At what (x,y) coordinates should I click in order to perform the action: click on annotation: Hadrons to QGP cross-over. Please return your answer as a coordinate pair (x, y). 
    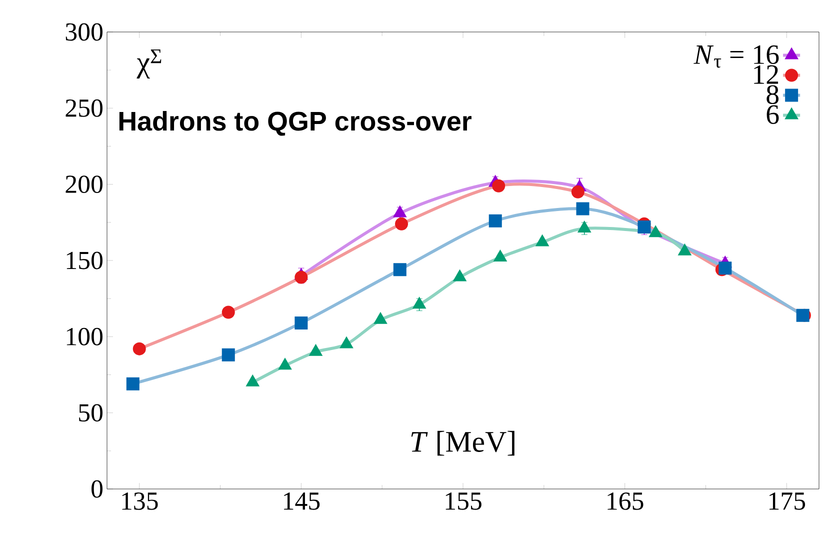
    Looking at the image, I should click on (295, 123).